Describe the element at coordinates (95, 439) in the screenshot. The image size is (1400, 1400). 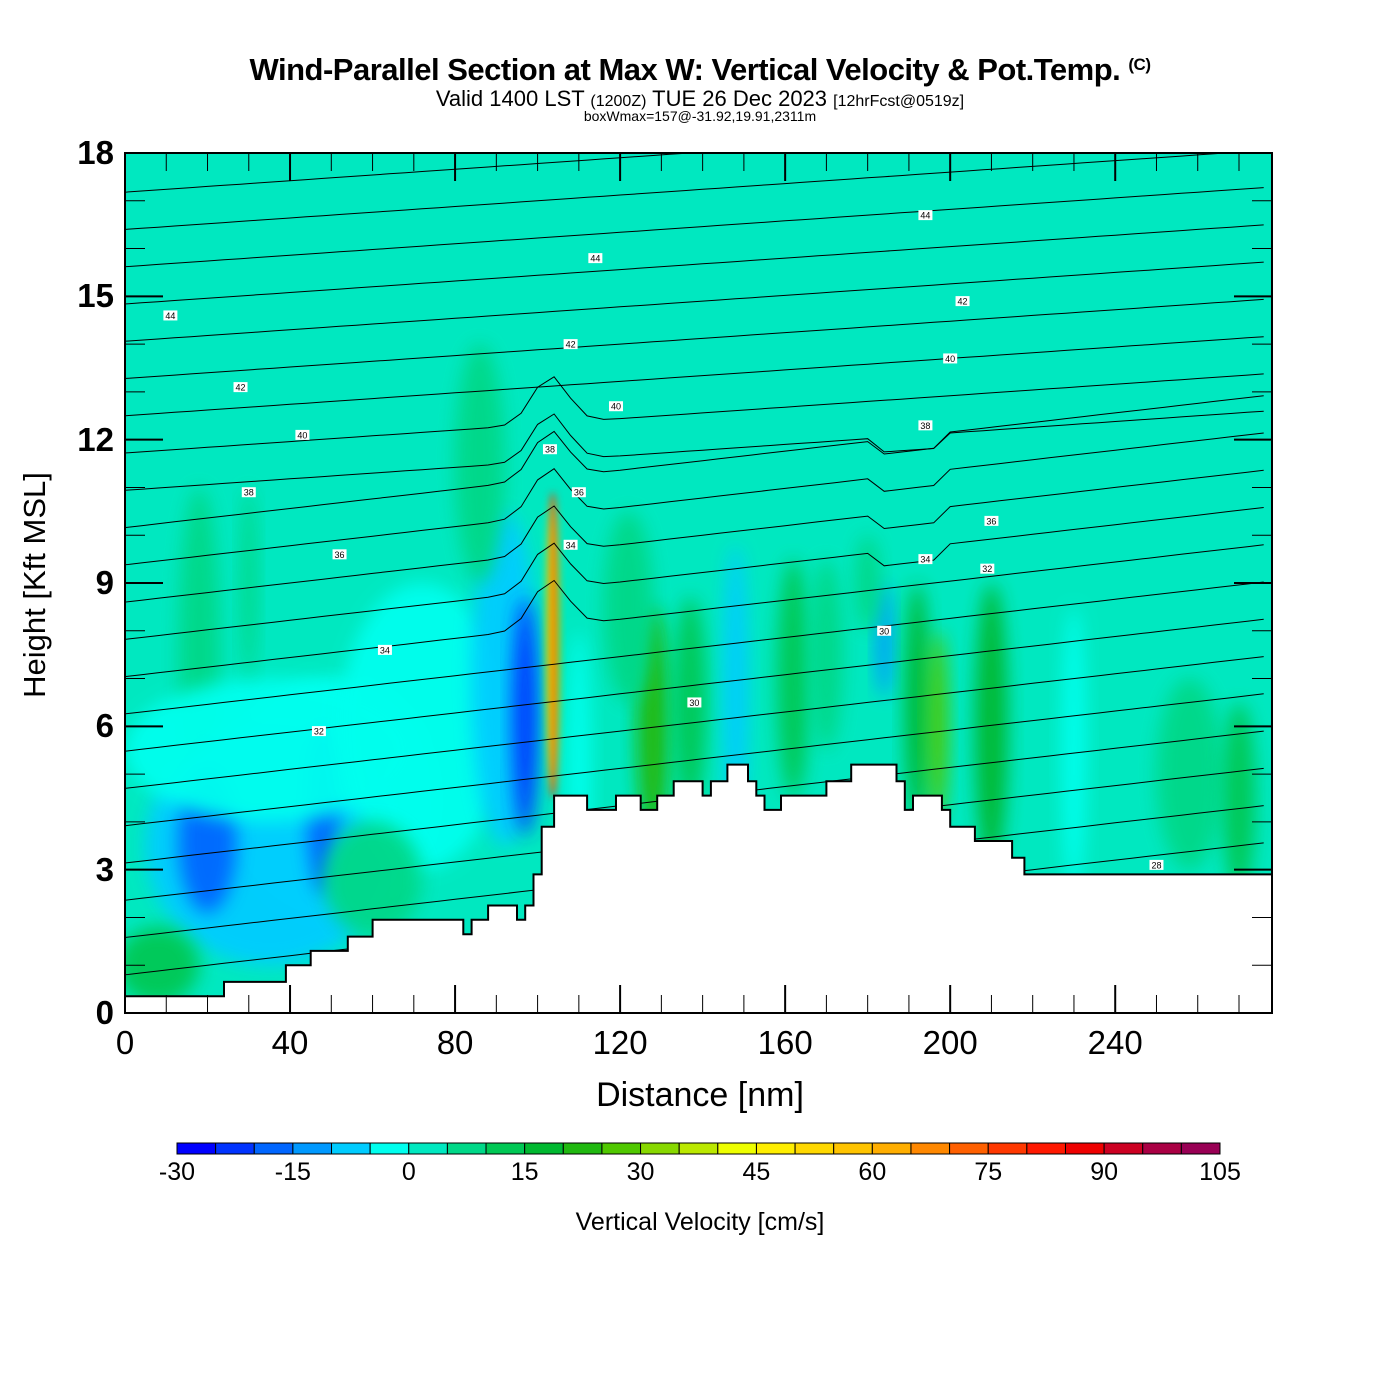
I see `y-tick-label: 12` at that location.